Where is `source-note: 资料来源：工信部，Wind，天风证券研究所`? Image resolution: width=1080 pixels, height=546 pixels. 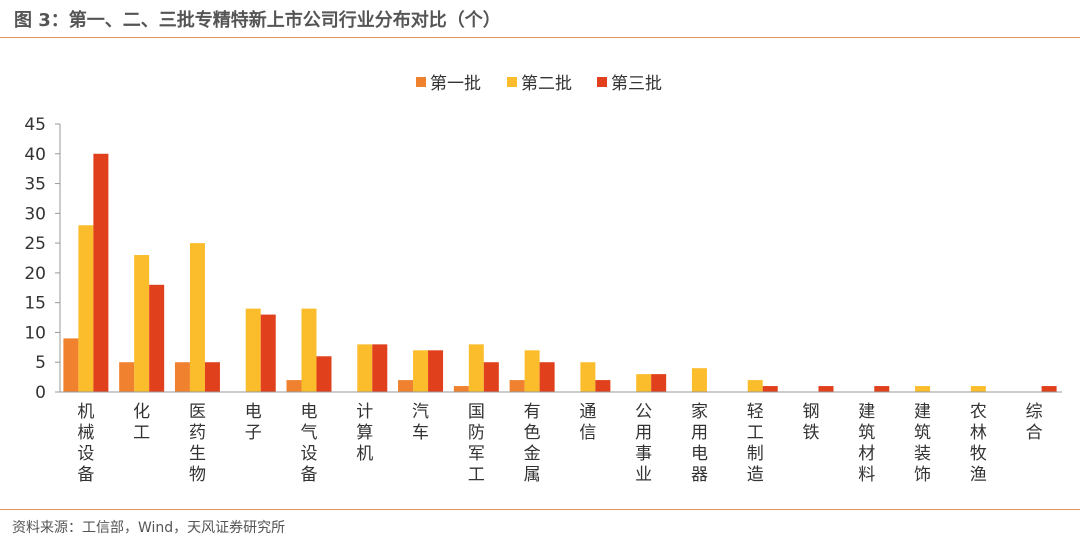 source-note: 资料来源：工信部，Wind，天风证券研究所 is located at coordinates (149, 528).